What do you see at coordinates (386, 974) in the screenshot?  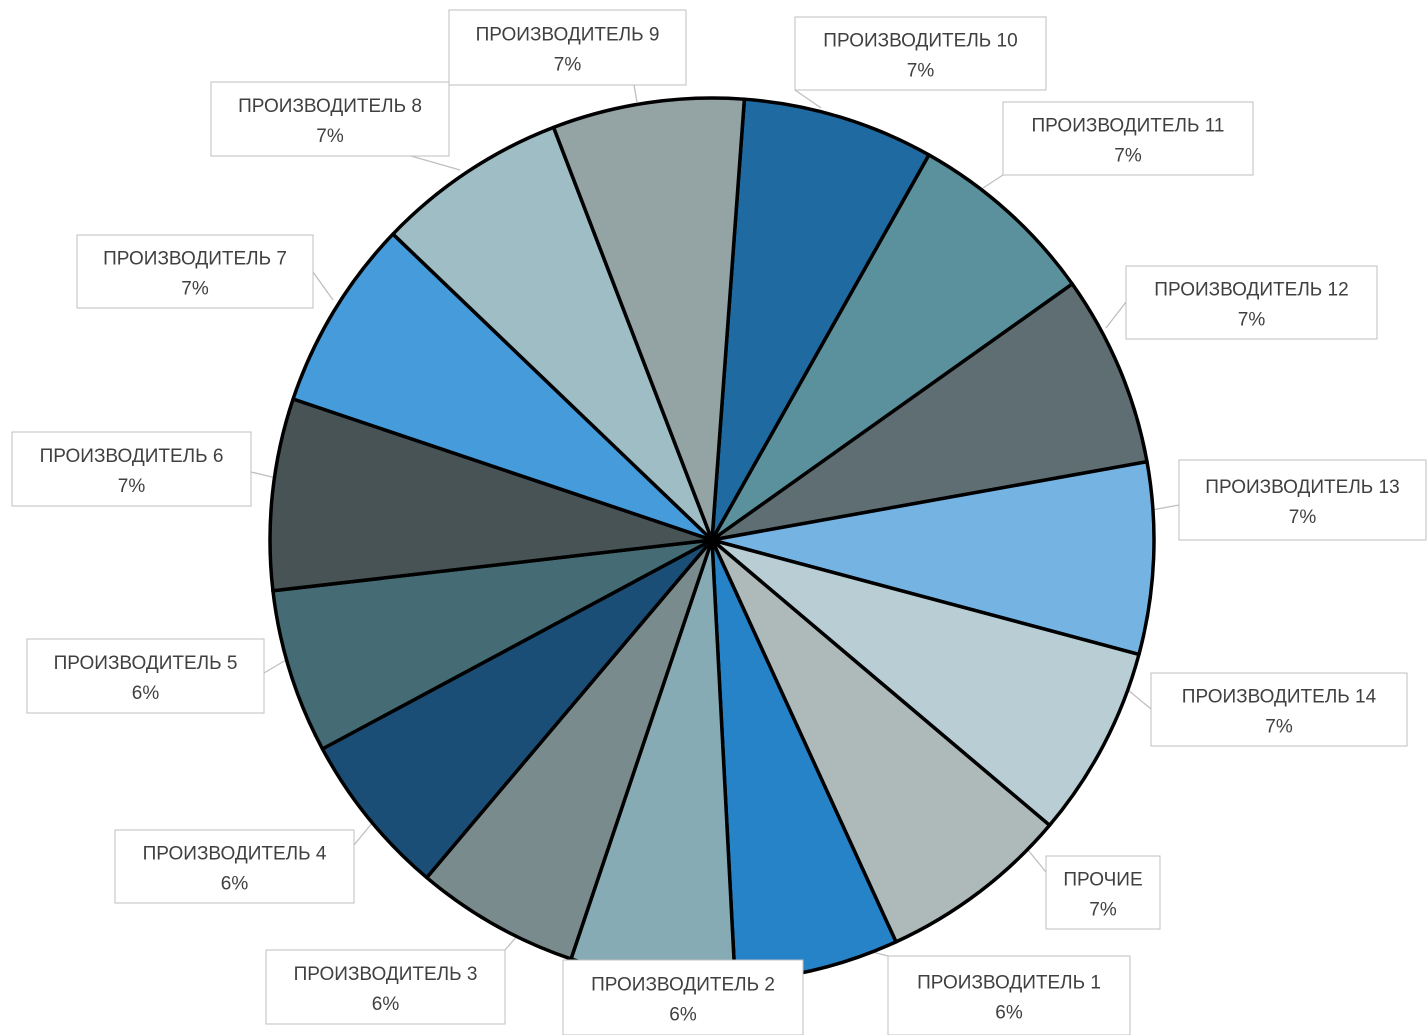 I see `data-label-category: ПРОИЗВОДИТЕЛЬ 3` at bounding box center [386, 974].